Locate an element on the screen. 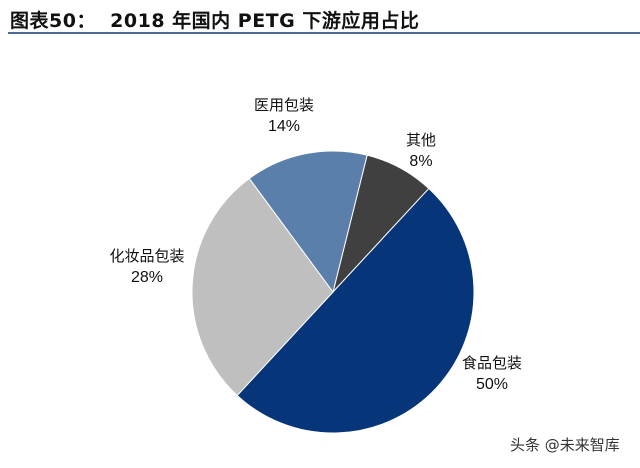 This screenshot has width=640, height=468. label-food-name: 食品包装 is located at coordinates (492, 363).